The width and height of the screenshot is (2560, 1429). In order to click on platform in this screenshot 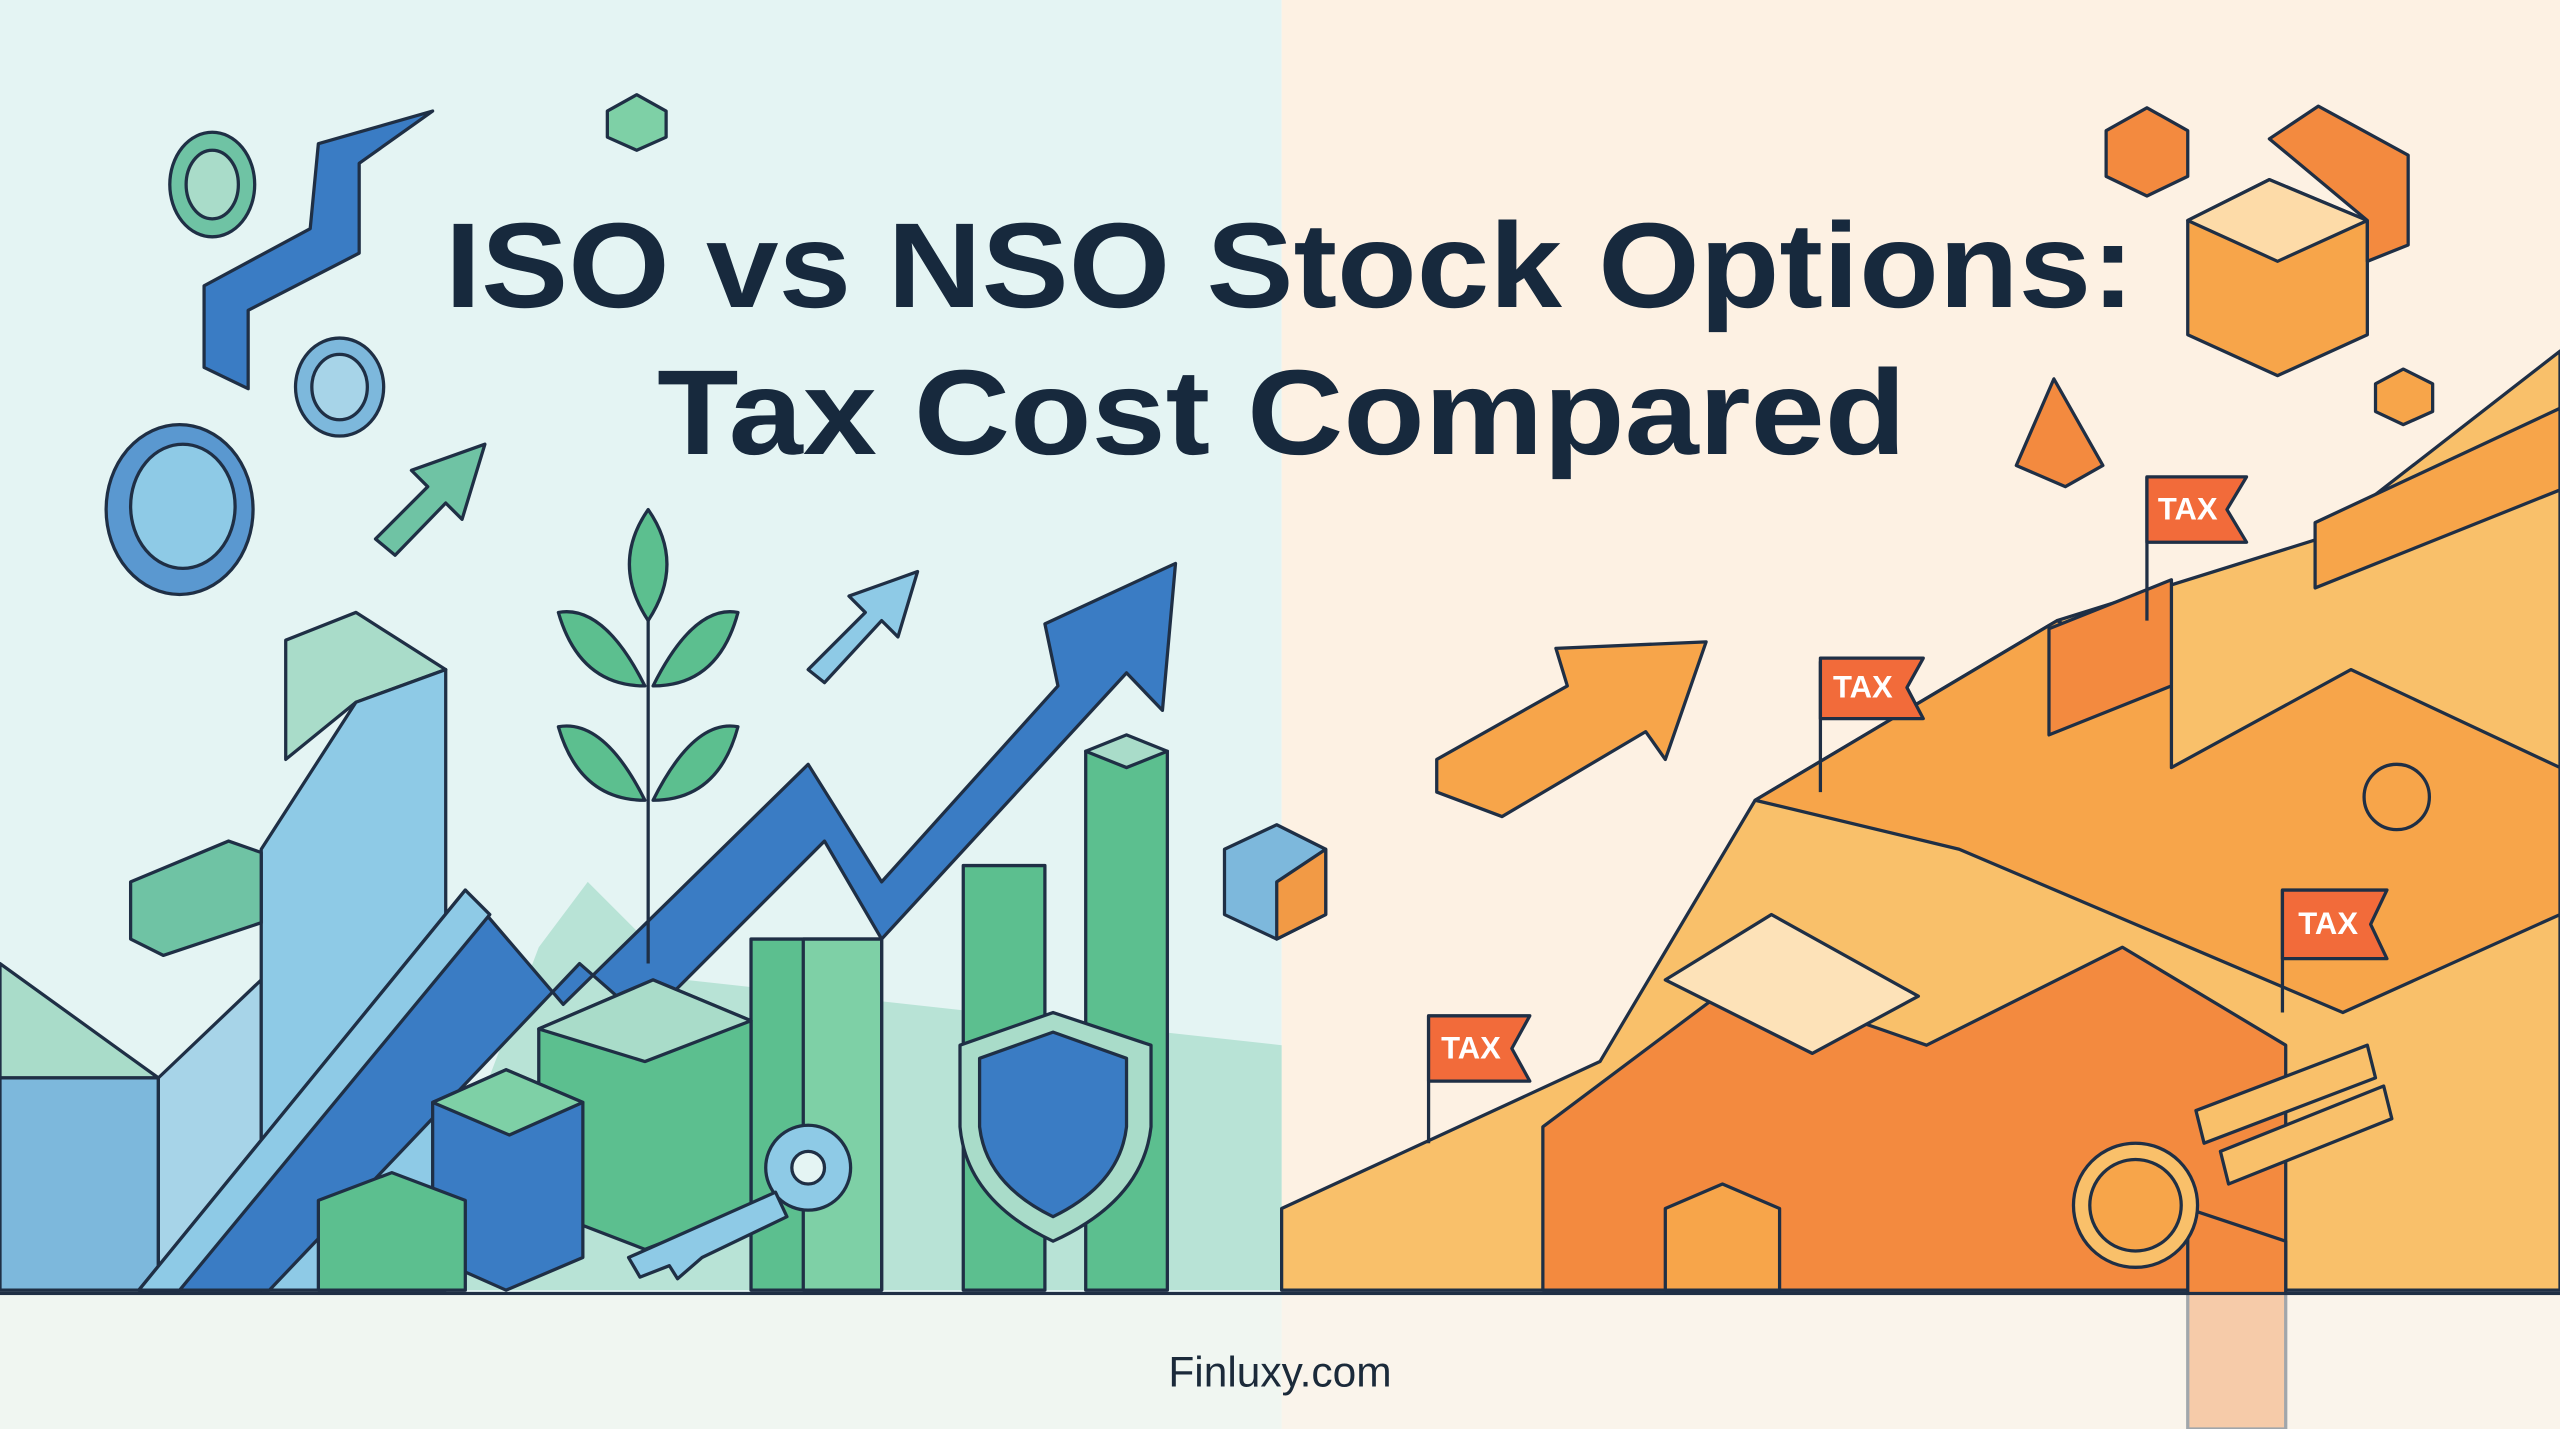, I will do `click(1792, 984)`.